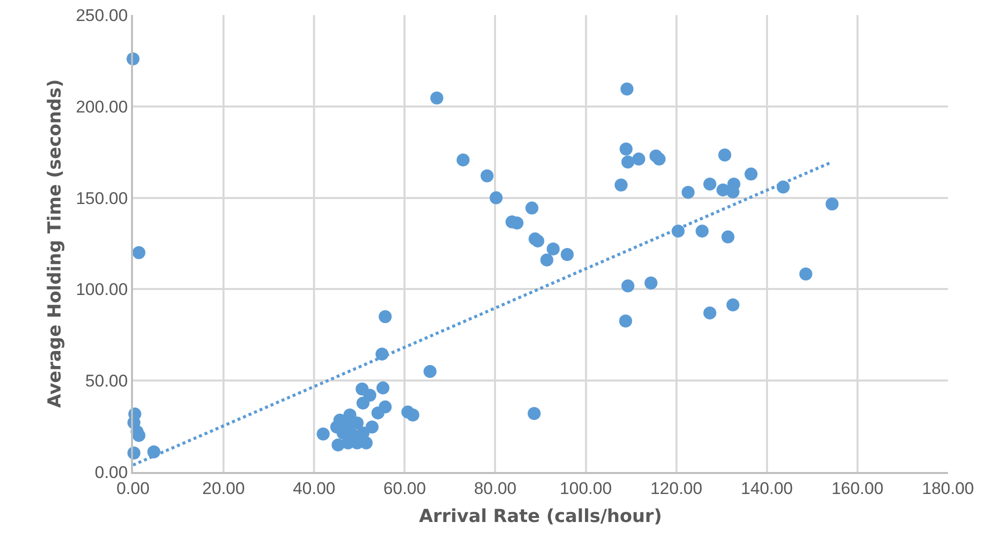 This screenshot has height=557, width=985. What do you see at coordinates (106, 381) in the screenshot?
I see `y-tick-label: 50.00` at bounding box center [106, 381].